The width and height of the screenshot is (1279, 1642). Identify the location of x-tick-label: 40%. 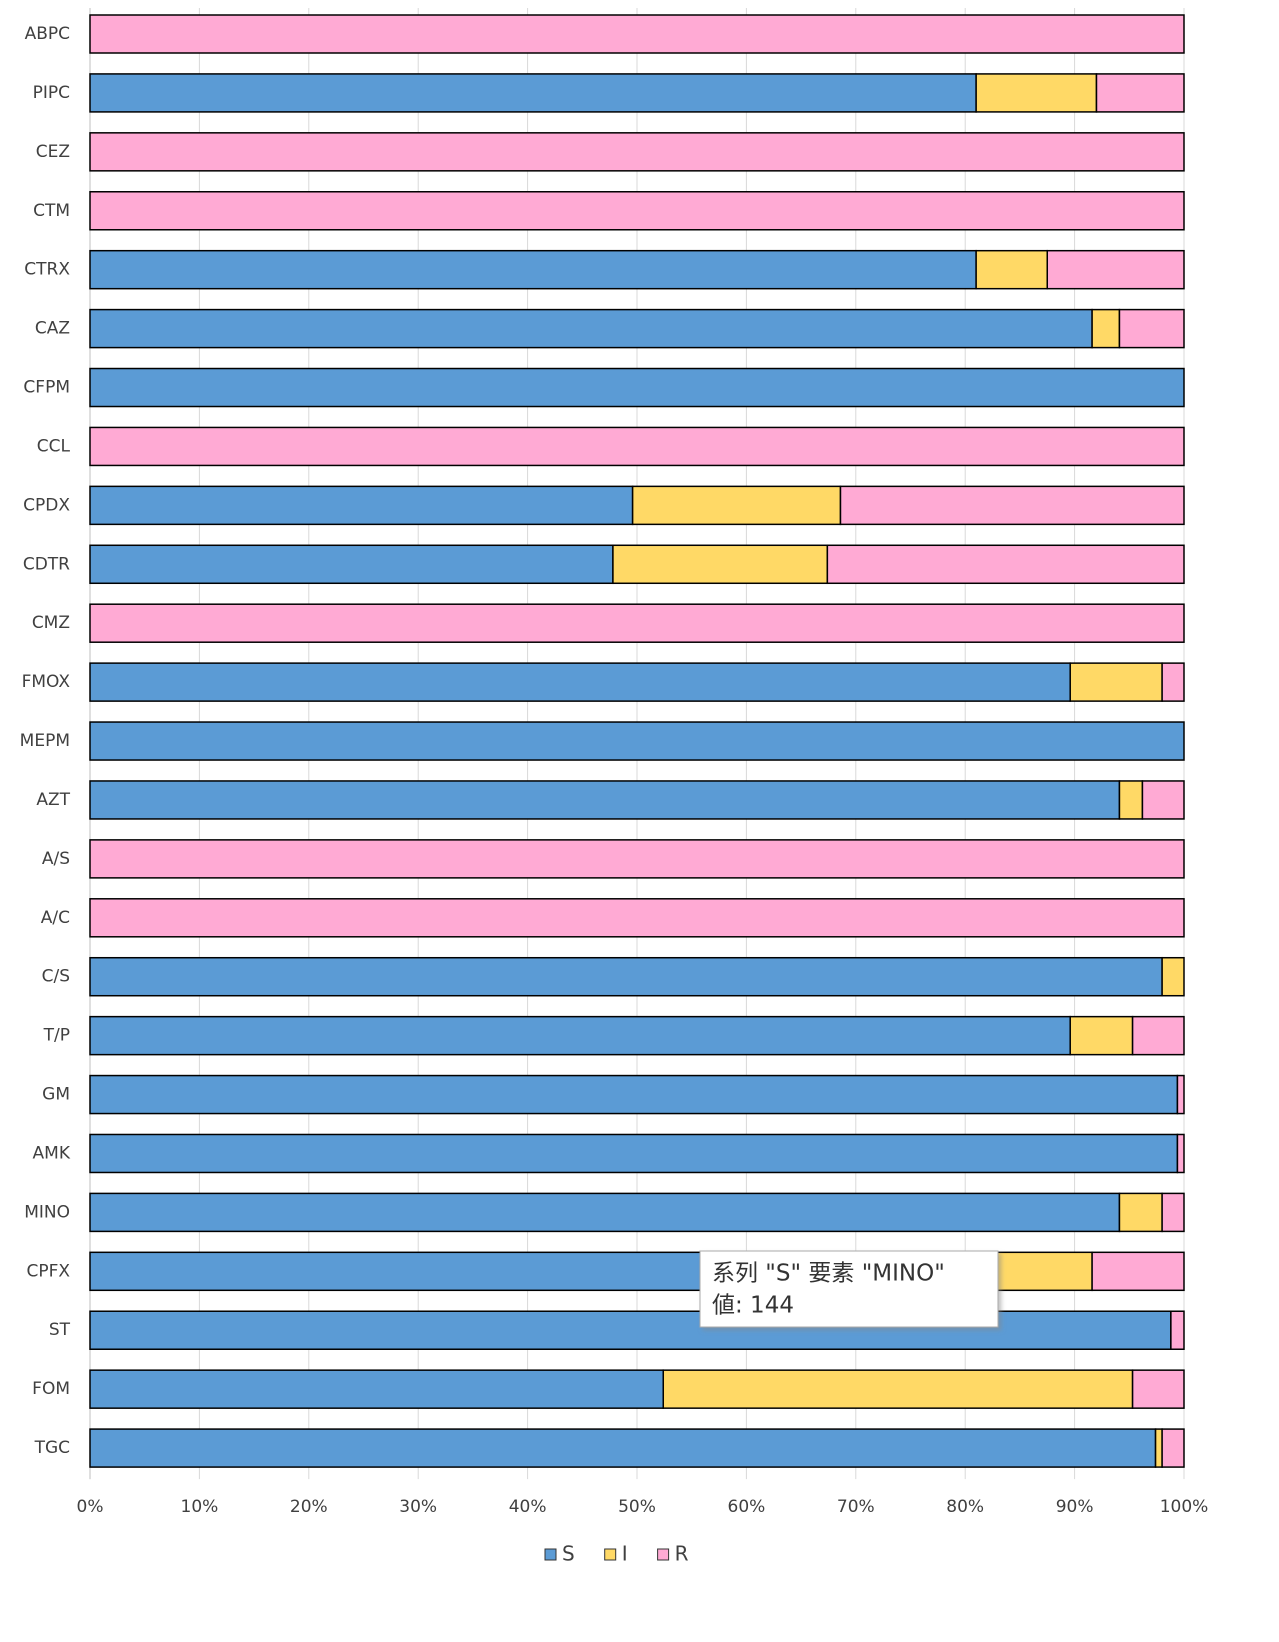
(528, 1507).